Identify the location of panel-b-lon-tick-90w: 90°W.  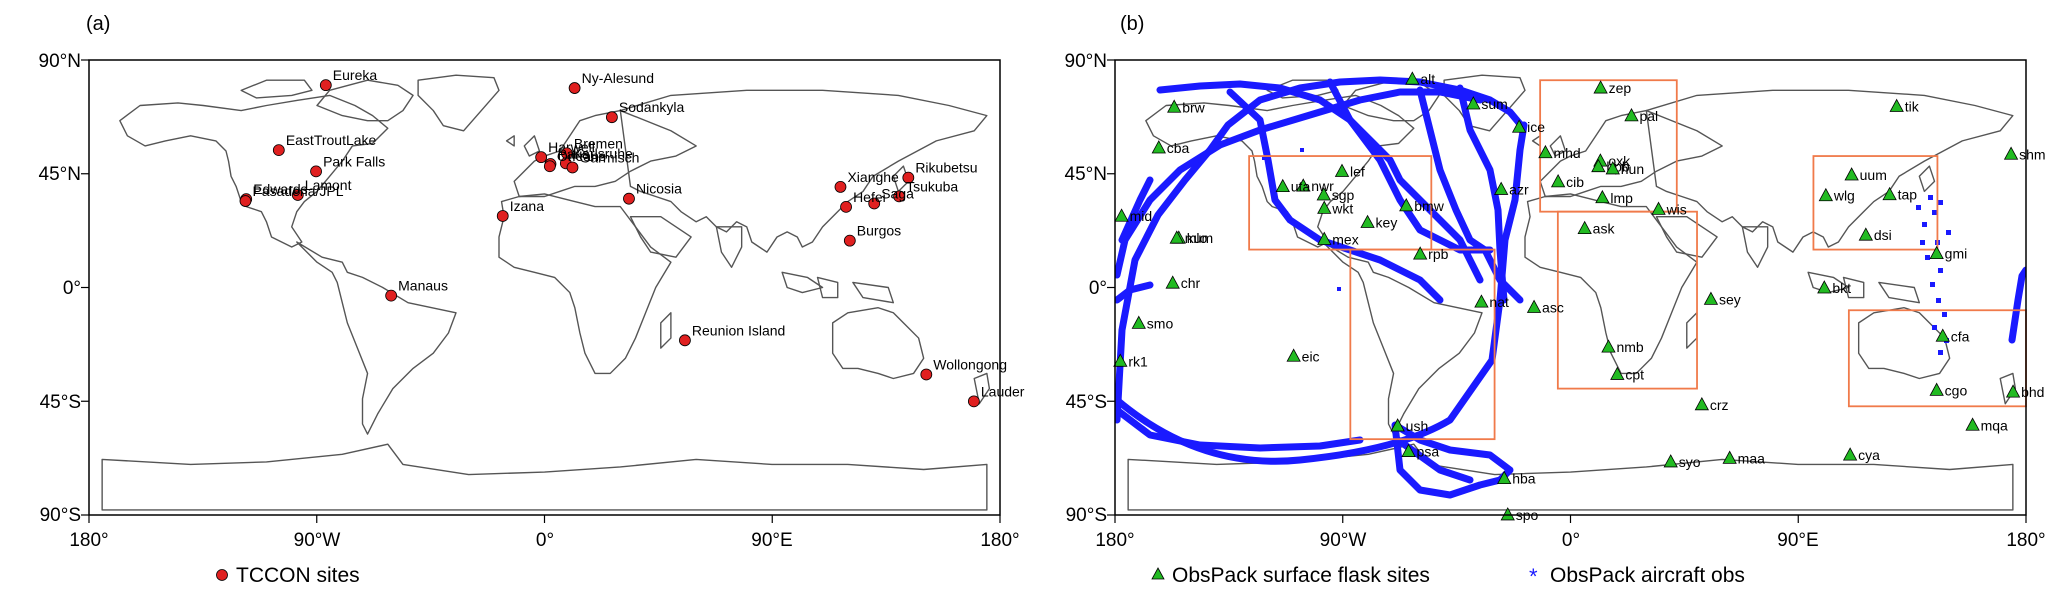
(1343, 540).